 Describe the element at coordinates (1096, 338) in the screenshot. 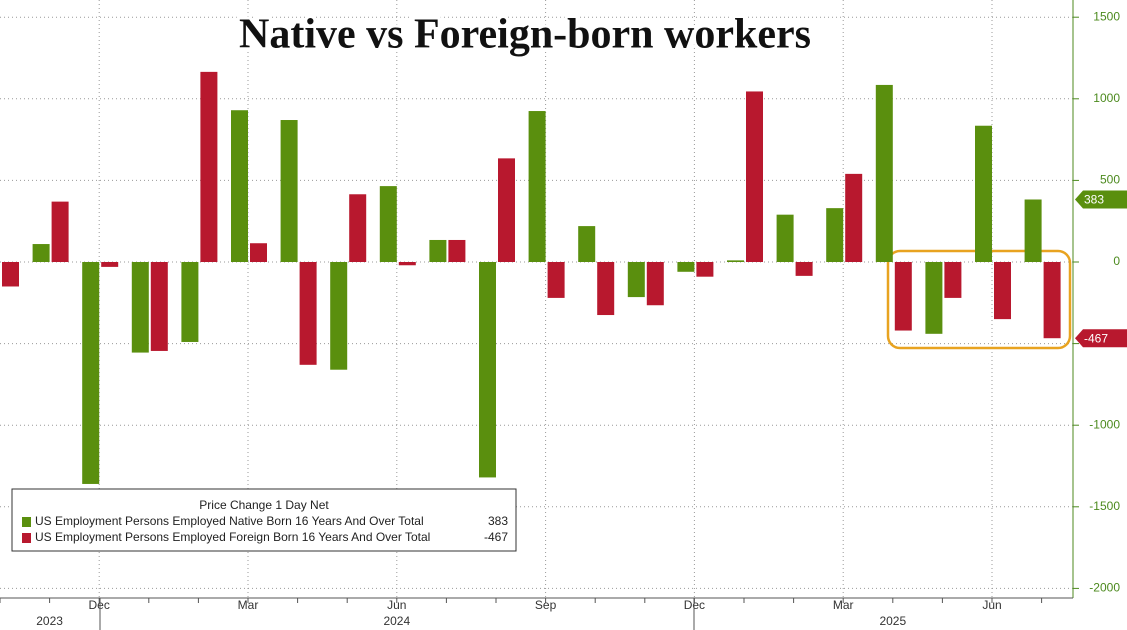

I see `value-tag-label: -467` at that location.